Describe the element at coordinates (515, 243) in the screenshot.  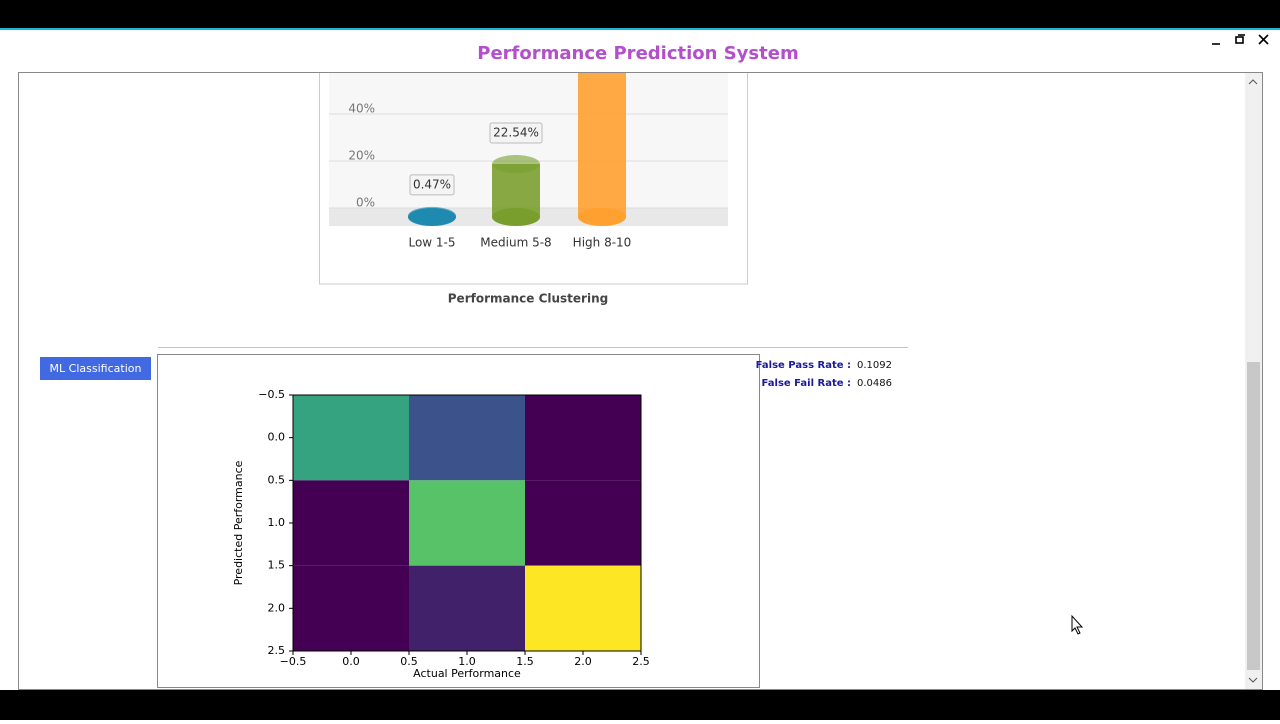
I see `x-tick-label: Medium 5-8` at that location.